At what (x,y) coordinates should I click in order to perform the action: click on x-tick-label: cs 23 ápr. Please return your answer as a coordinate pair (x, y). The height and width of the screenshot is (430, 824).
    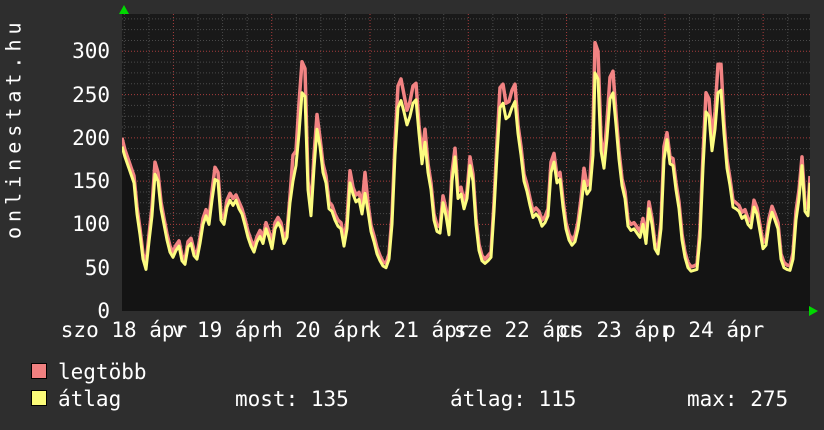
    Looking at the image, I should click on (615, 330).